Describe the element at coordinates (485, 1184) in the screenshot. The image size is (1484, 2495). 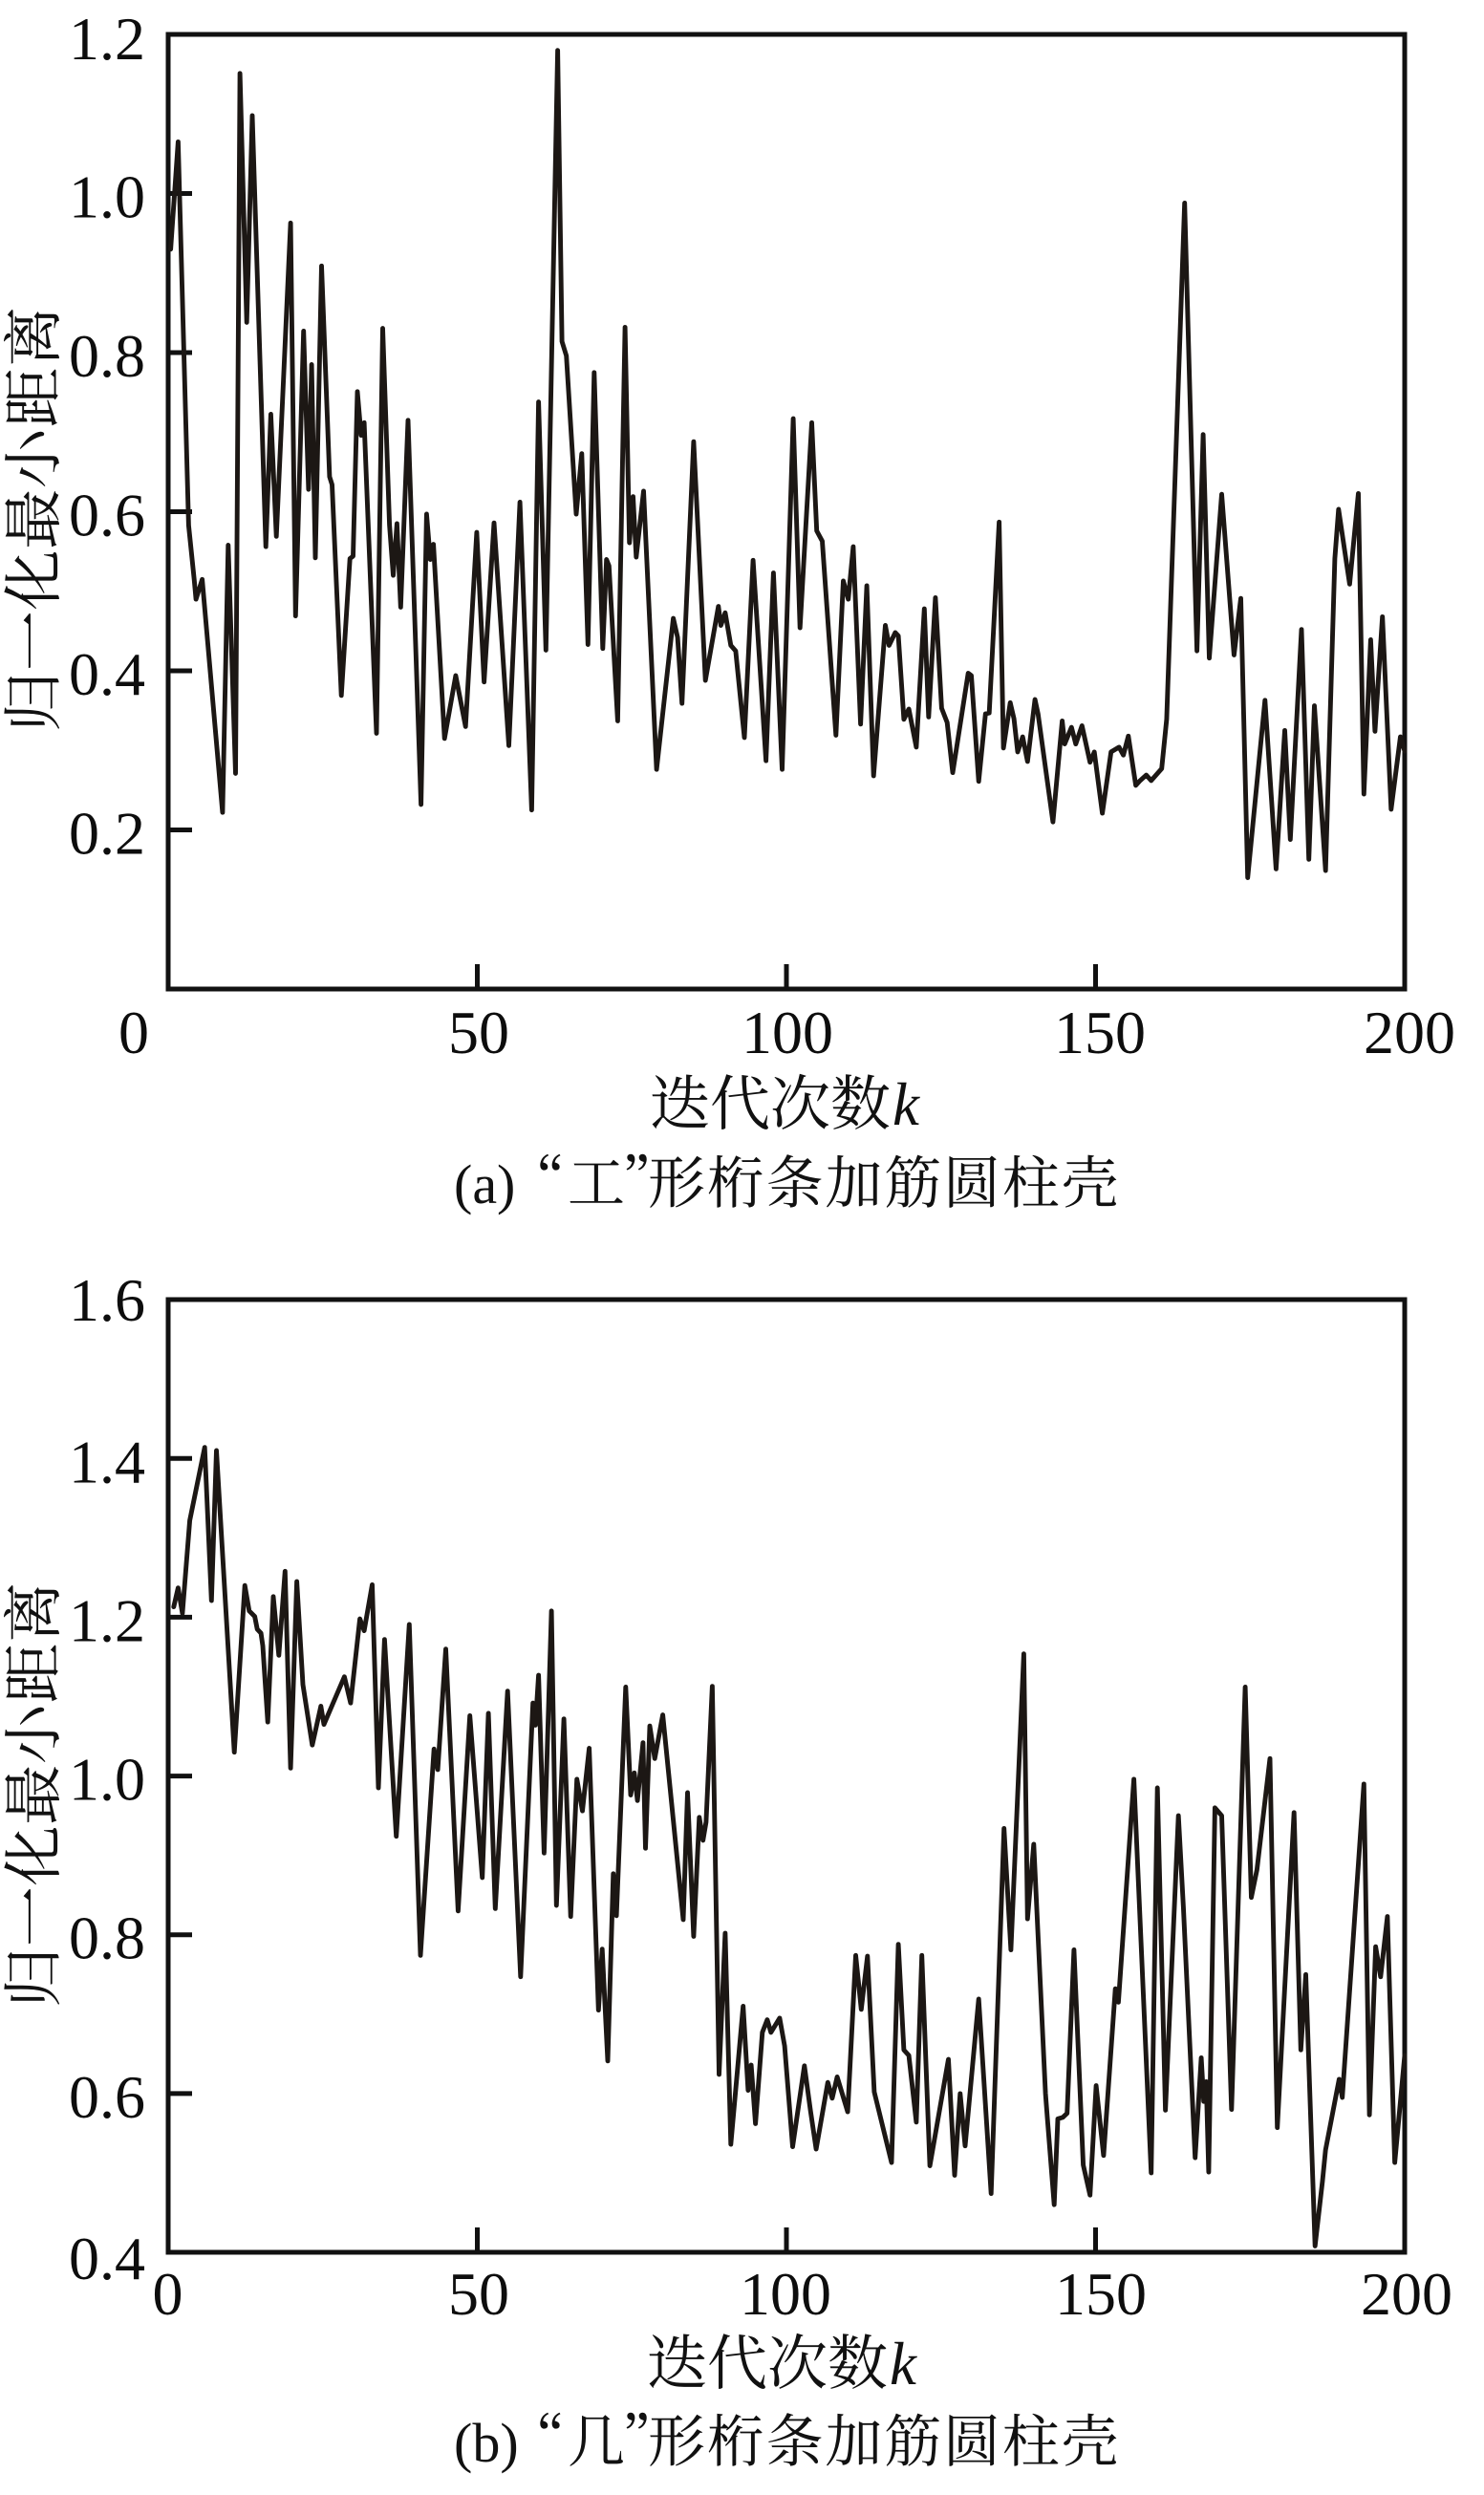
I see `svg-text: (a)` at that location.